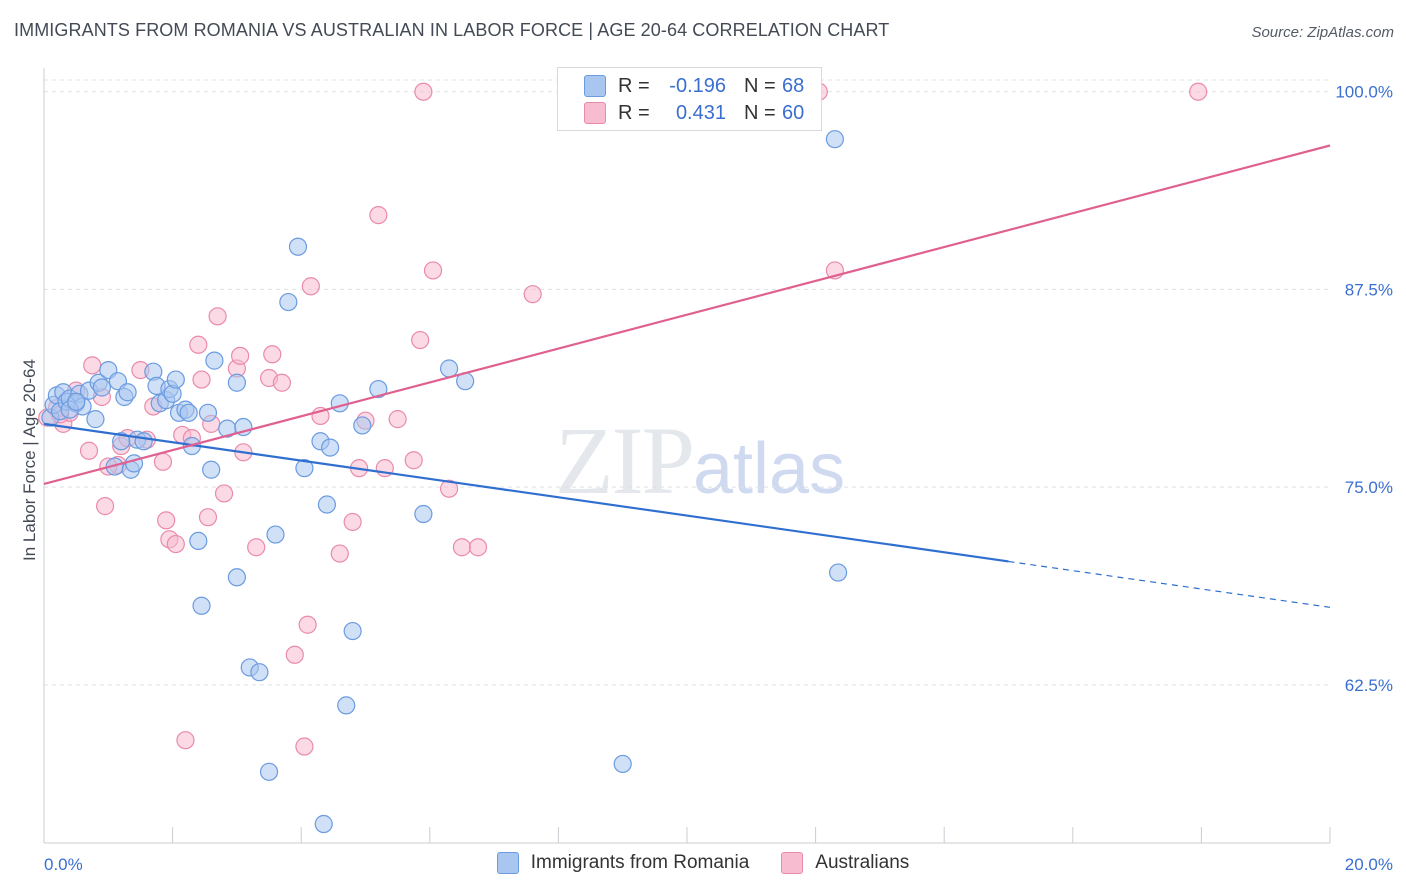 Image resolution: width=1406 pixels, height=892 pixels. I want to click on y-tick-label: 75.0%, so click(1369, 487).